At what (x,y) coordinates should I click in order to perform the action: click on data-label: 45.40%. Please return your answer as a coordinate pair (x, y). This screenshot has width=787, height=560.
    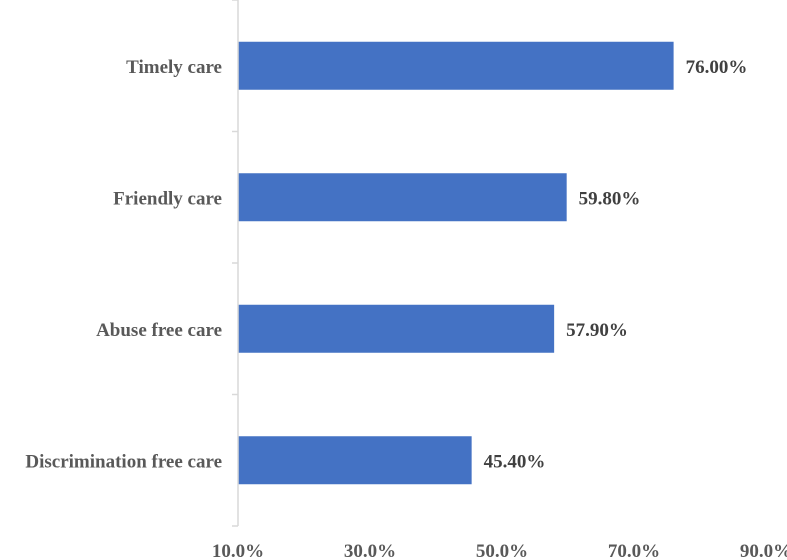
    Looking at the image, I should click on (515, 461).